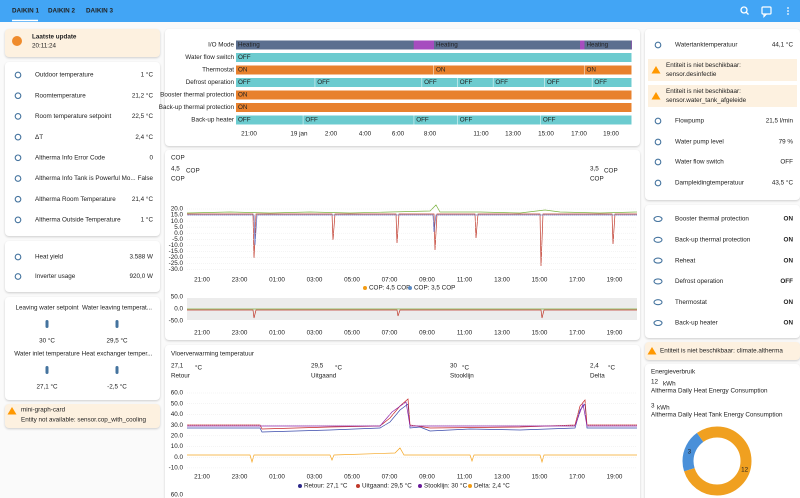  I want to click on timeline-time: 2:00, so click(331, 134).